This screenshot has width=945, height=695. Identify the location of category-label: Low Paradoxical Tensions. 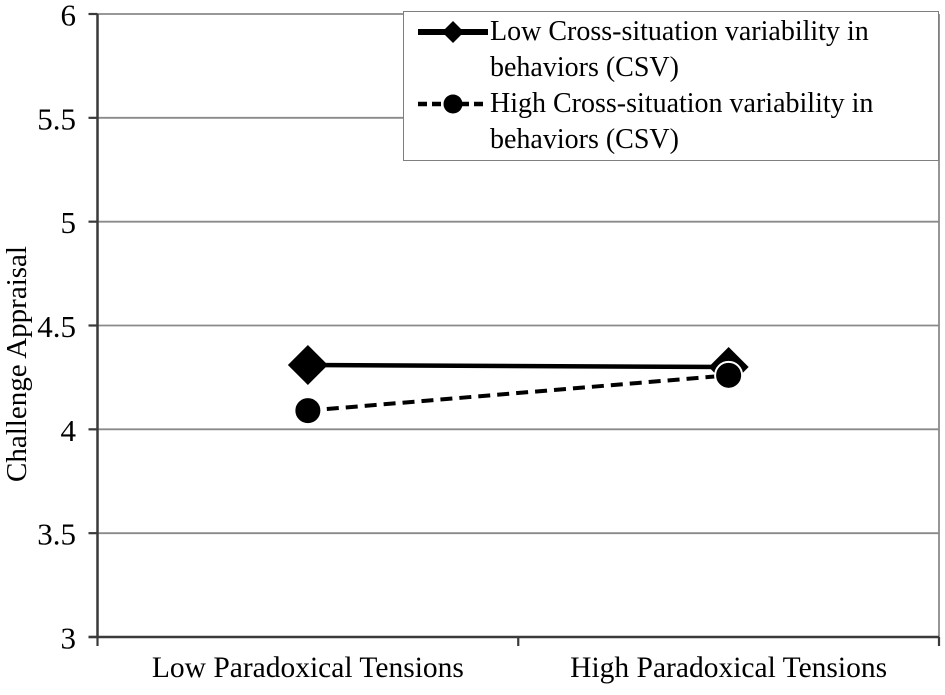
(308, 668).